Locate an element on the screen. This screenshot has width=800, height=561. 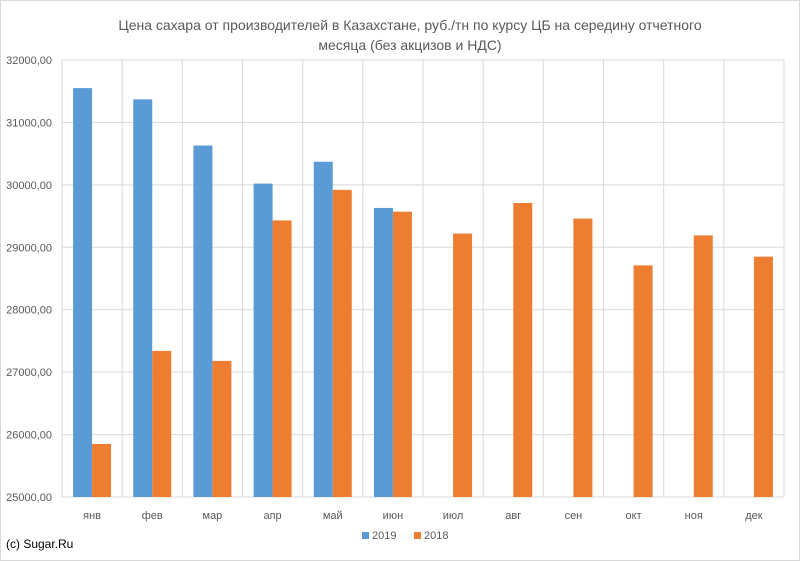
x-tick-label: апр is located at coordinates (272, 516).